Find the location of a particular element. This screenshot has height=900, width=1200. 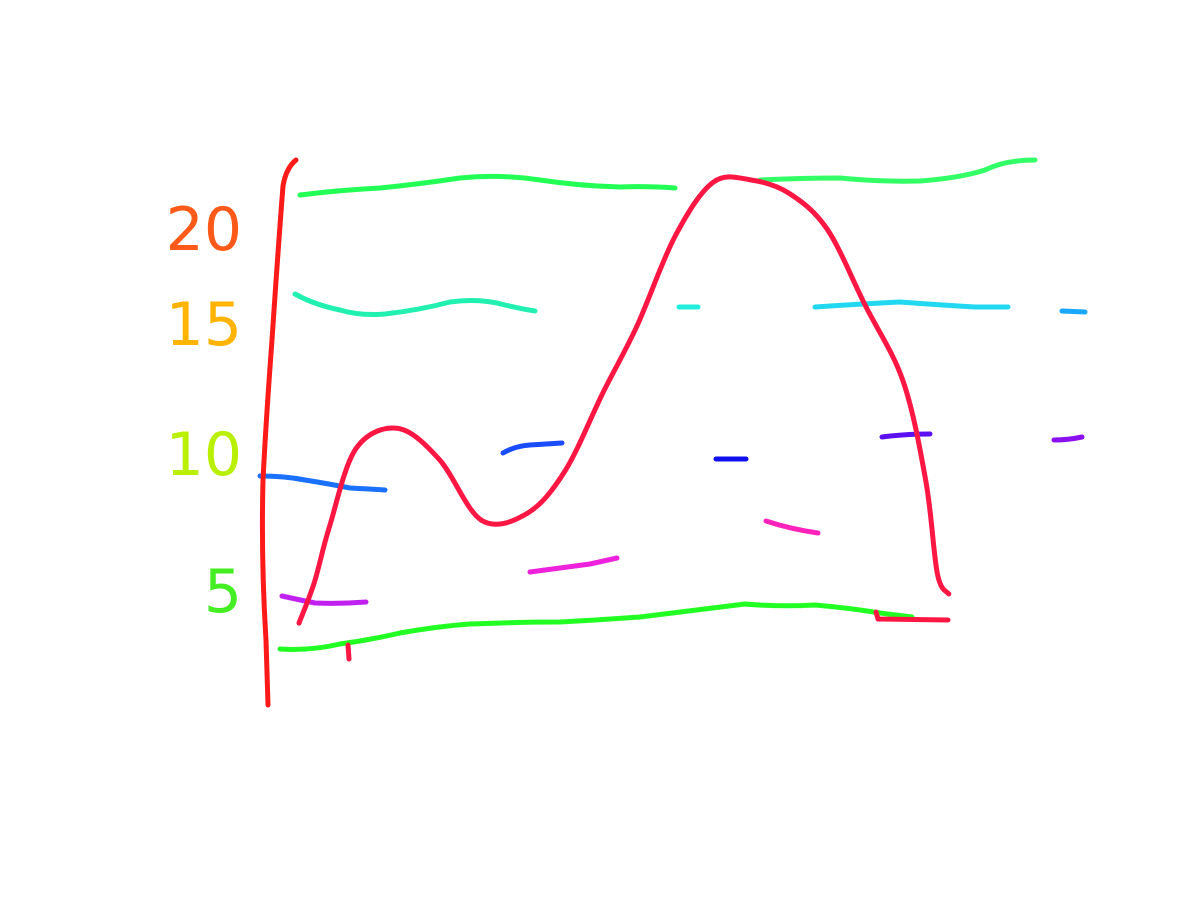

gridline-5-c is located at coordinates (792, 527).